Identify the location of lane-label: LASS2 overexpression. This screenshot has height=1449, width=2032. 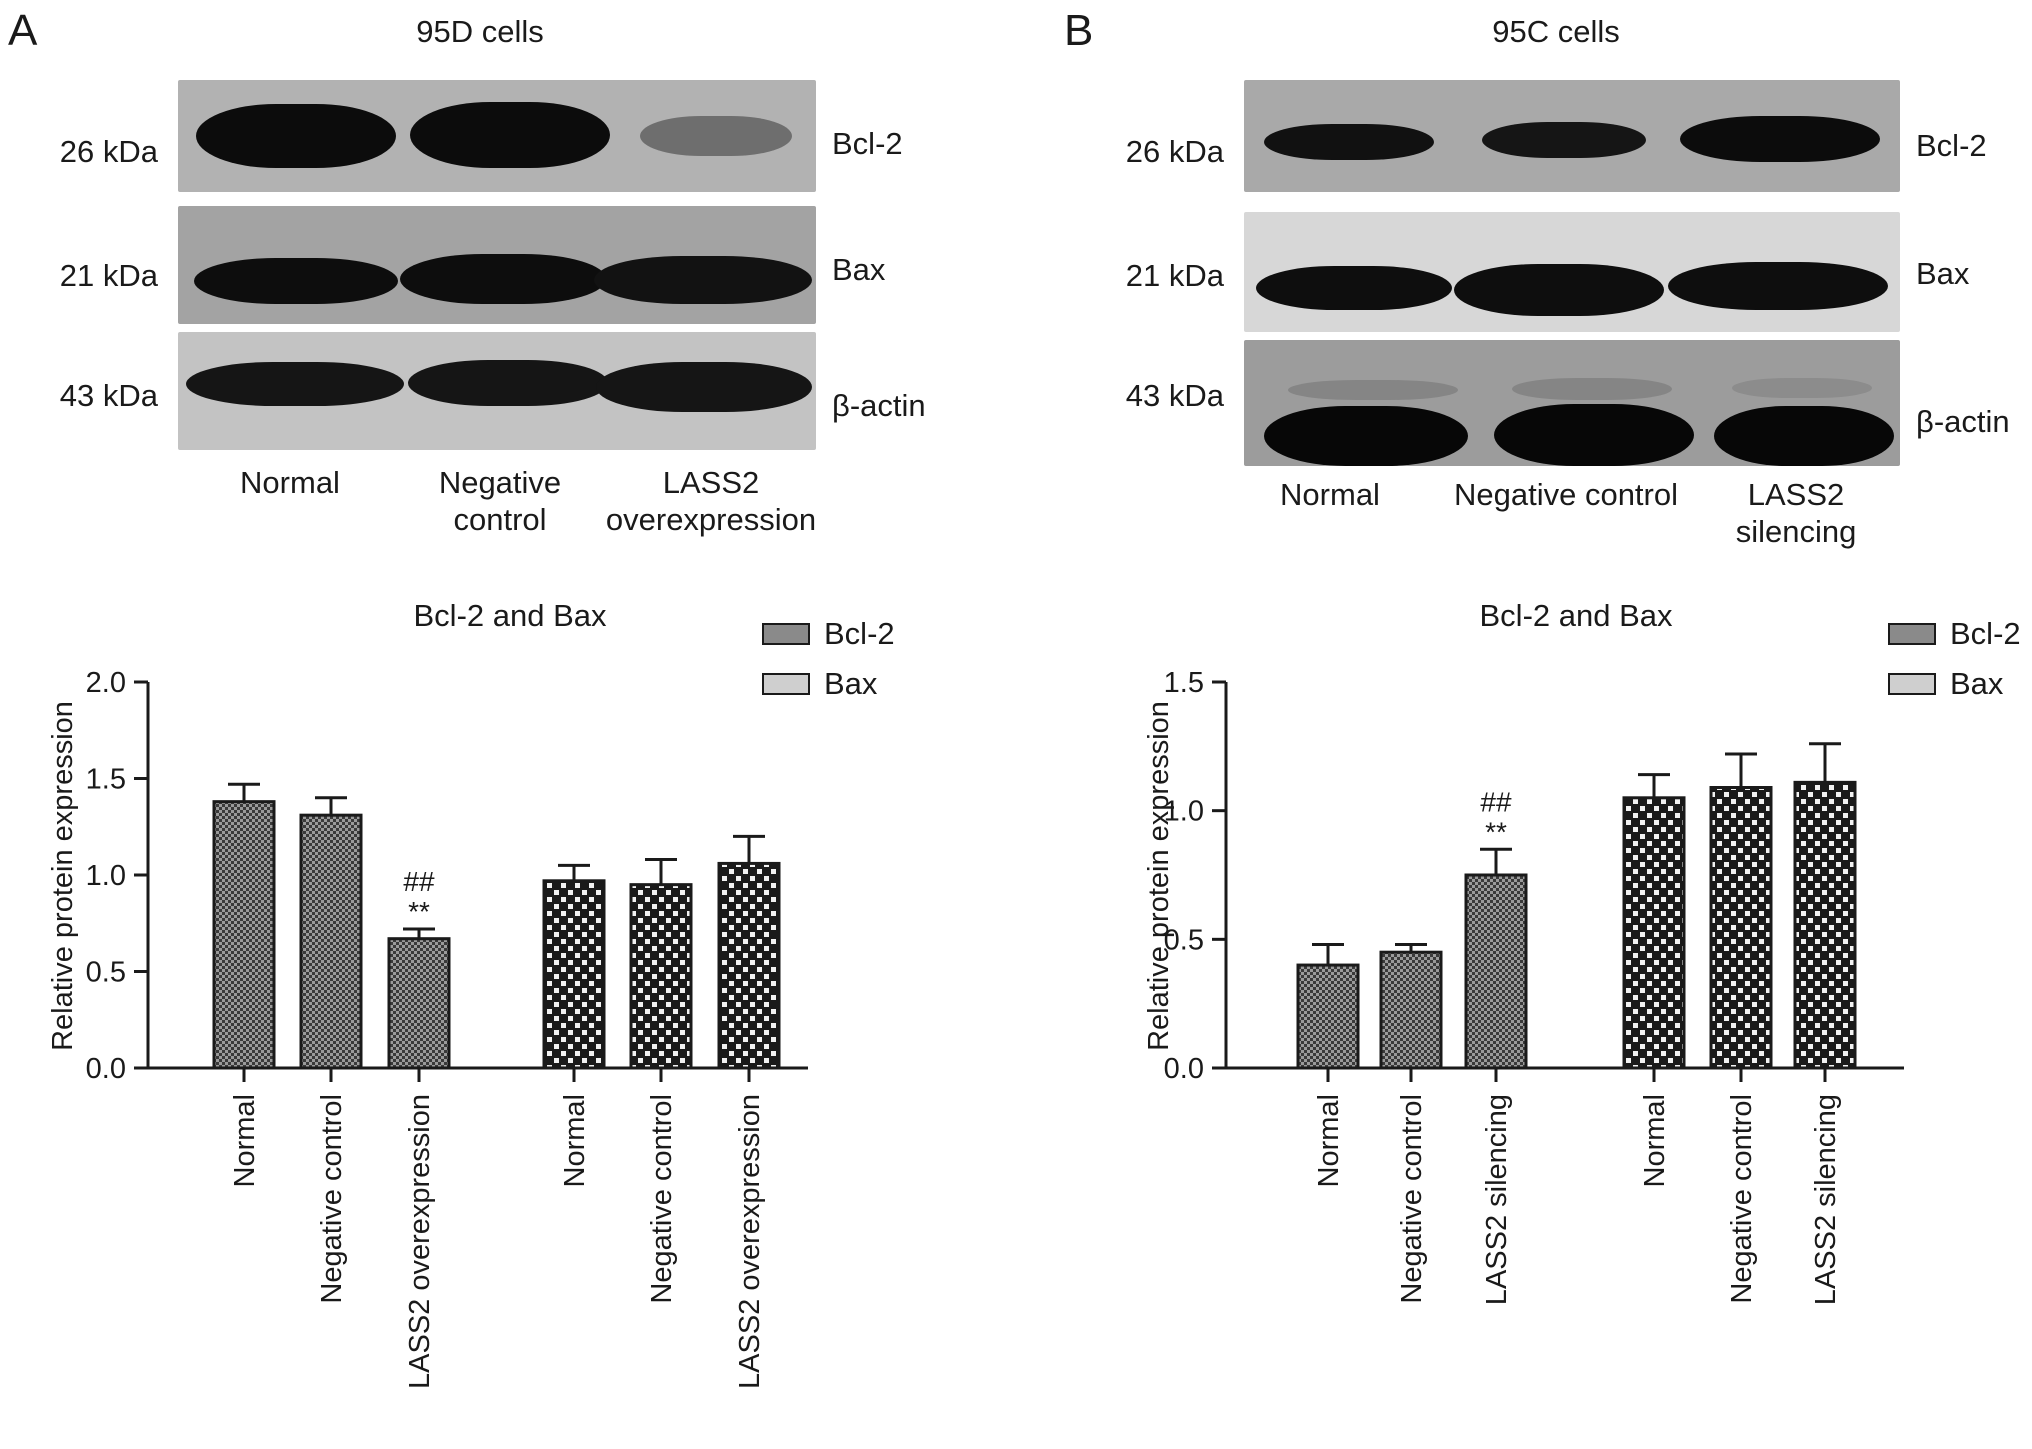
(711, 501).